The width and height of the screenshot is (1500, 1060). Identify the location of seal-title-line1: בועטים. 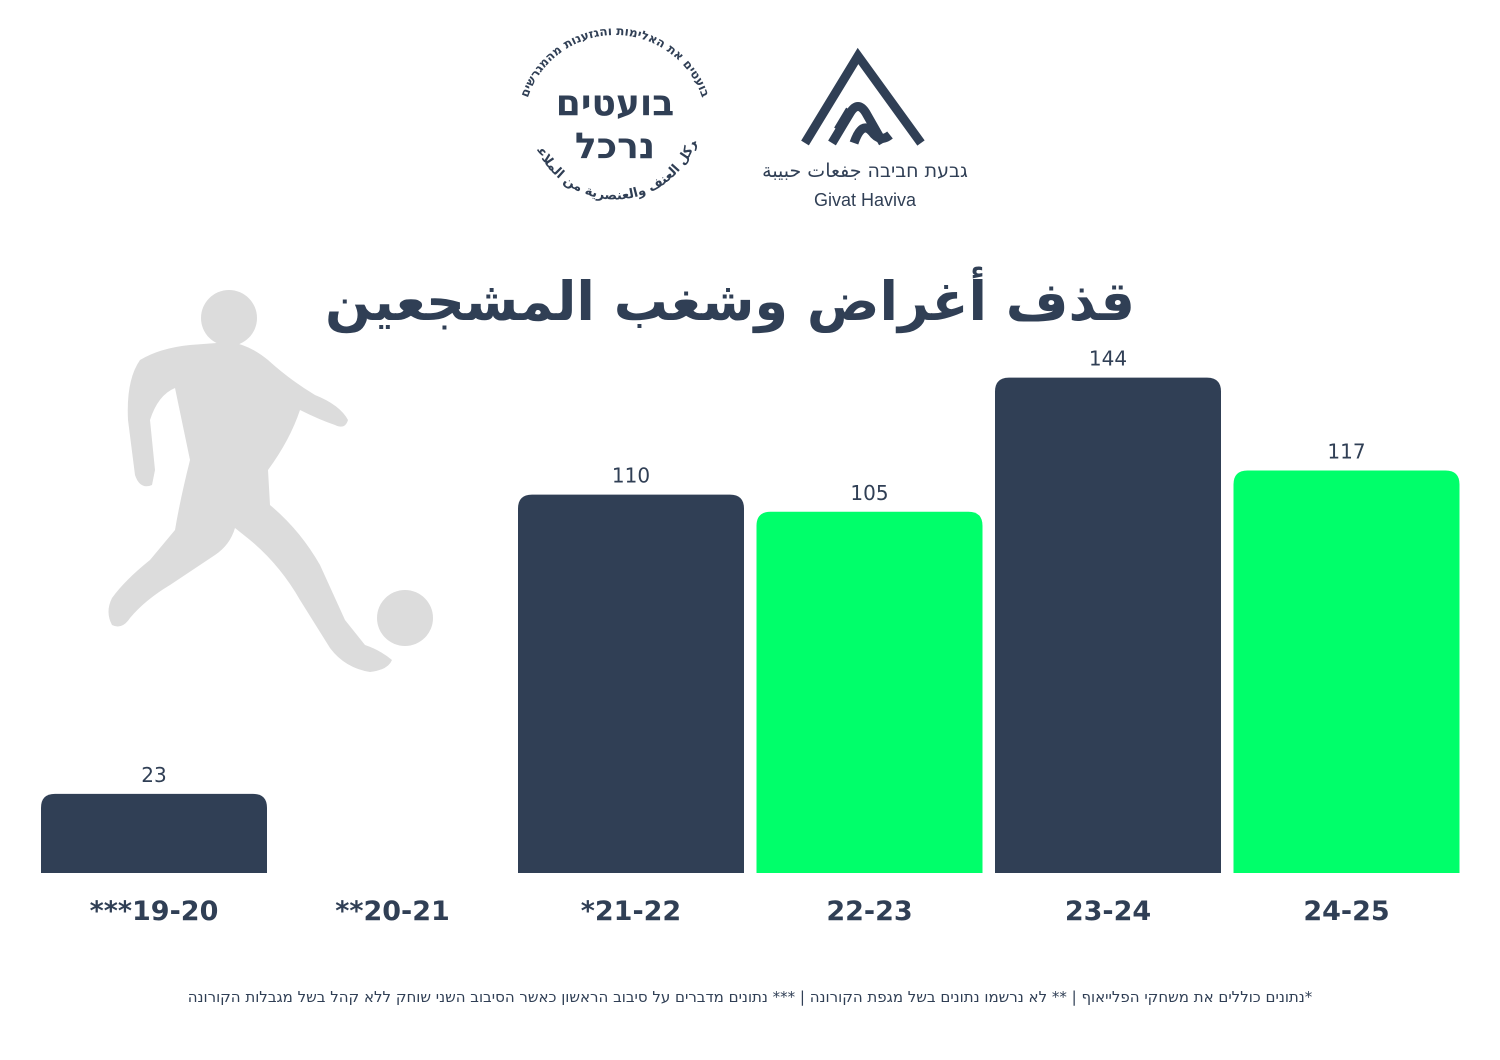
(615, 103).